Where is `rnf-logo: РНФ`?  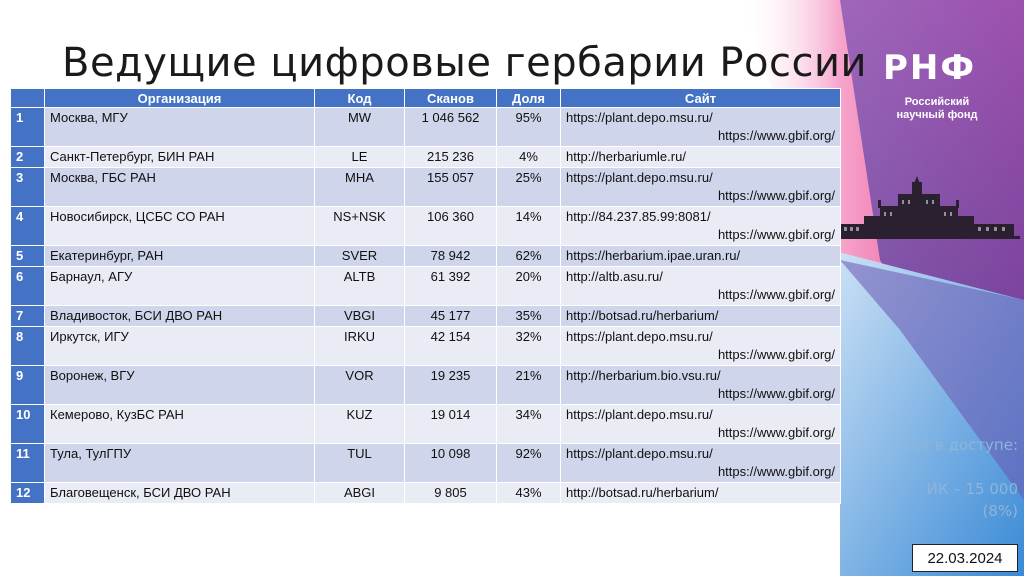
rnf-logo: РНФ is located at coordinates (930, 68).